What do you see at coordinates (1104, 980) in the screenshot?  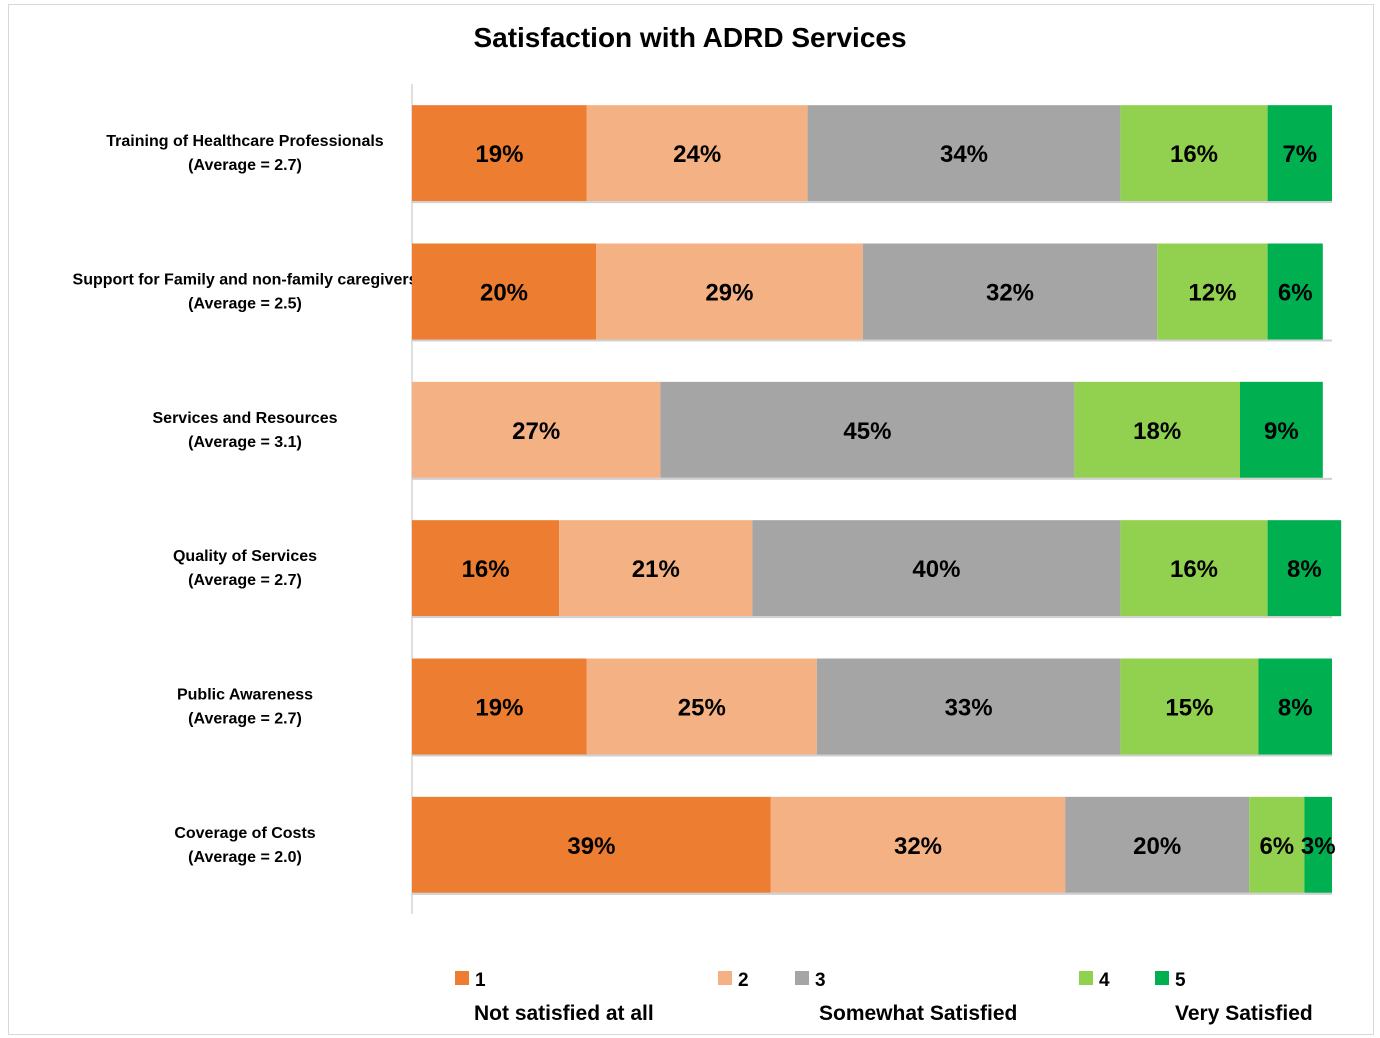 I see `legend-entry: 4` at bounding box center [1104, 980].